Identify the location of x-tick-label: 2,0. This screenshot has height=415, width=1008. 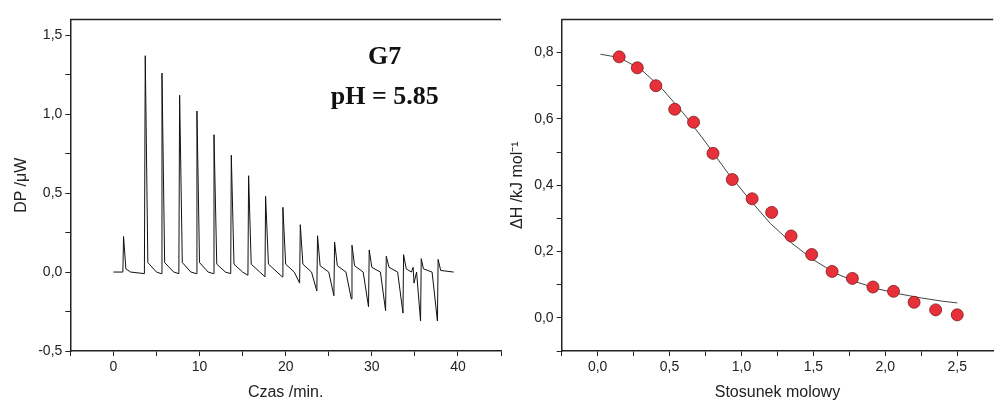
(885, 366).